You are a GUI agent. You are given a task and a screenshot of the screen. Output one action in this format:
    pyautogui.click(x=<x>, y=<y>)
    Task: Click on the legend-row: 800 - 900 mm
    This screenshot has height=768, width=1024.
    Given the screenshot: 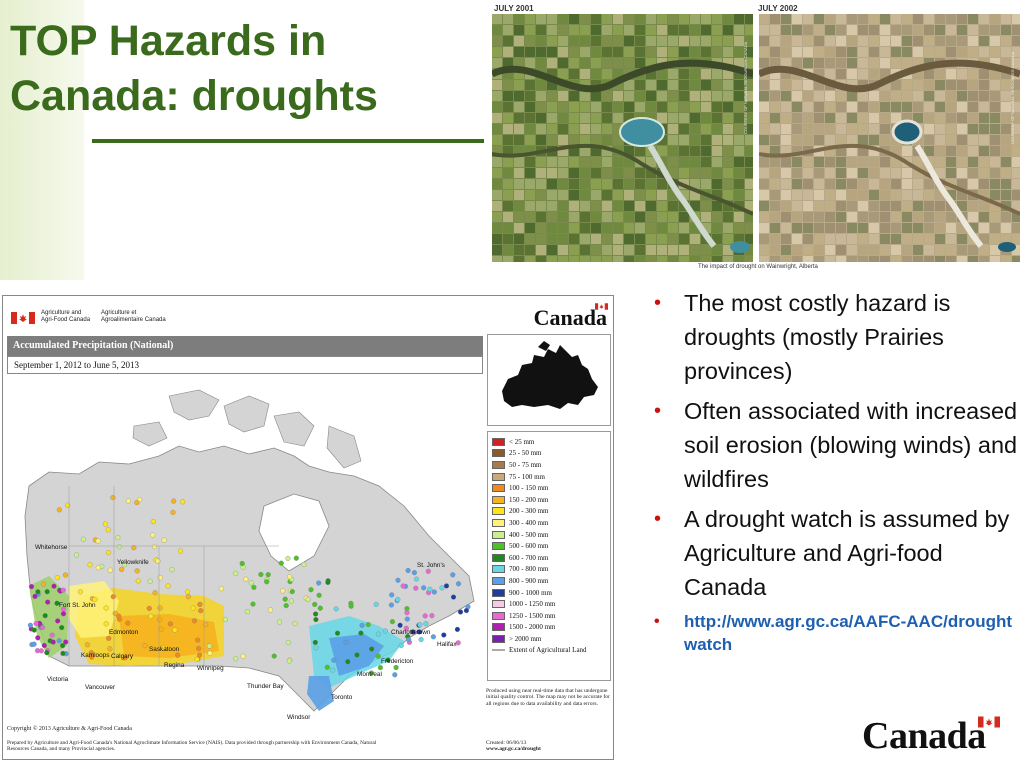 What is the action you would take?
    pyautogui.click(x=549, y=581)
    